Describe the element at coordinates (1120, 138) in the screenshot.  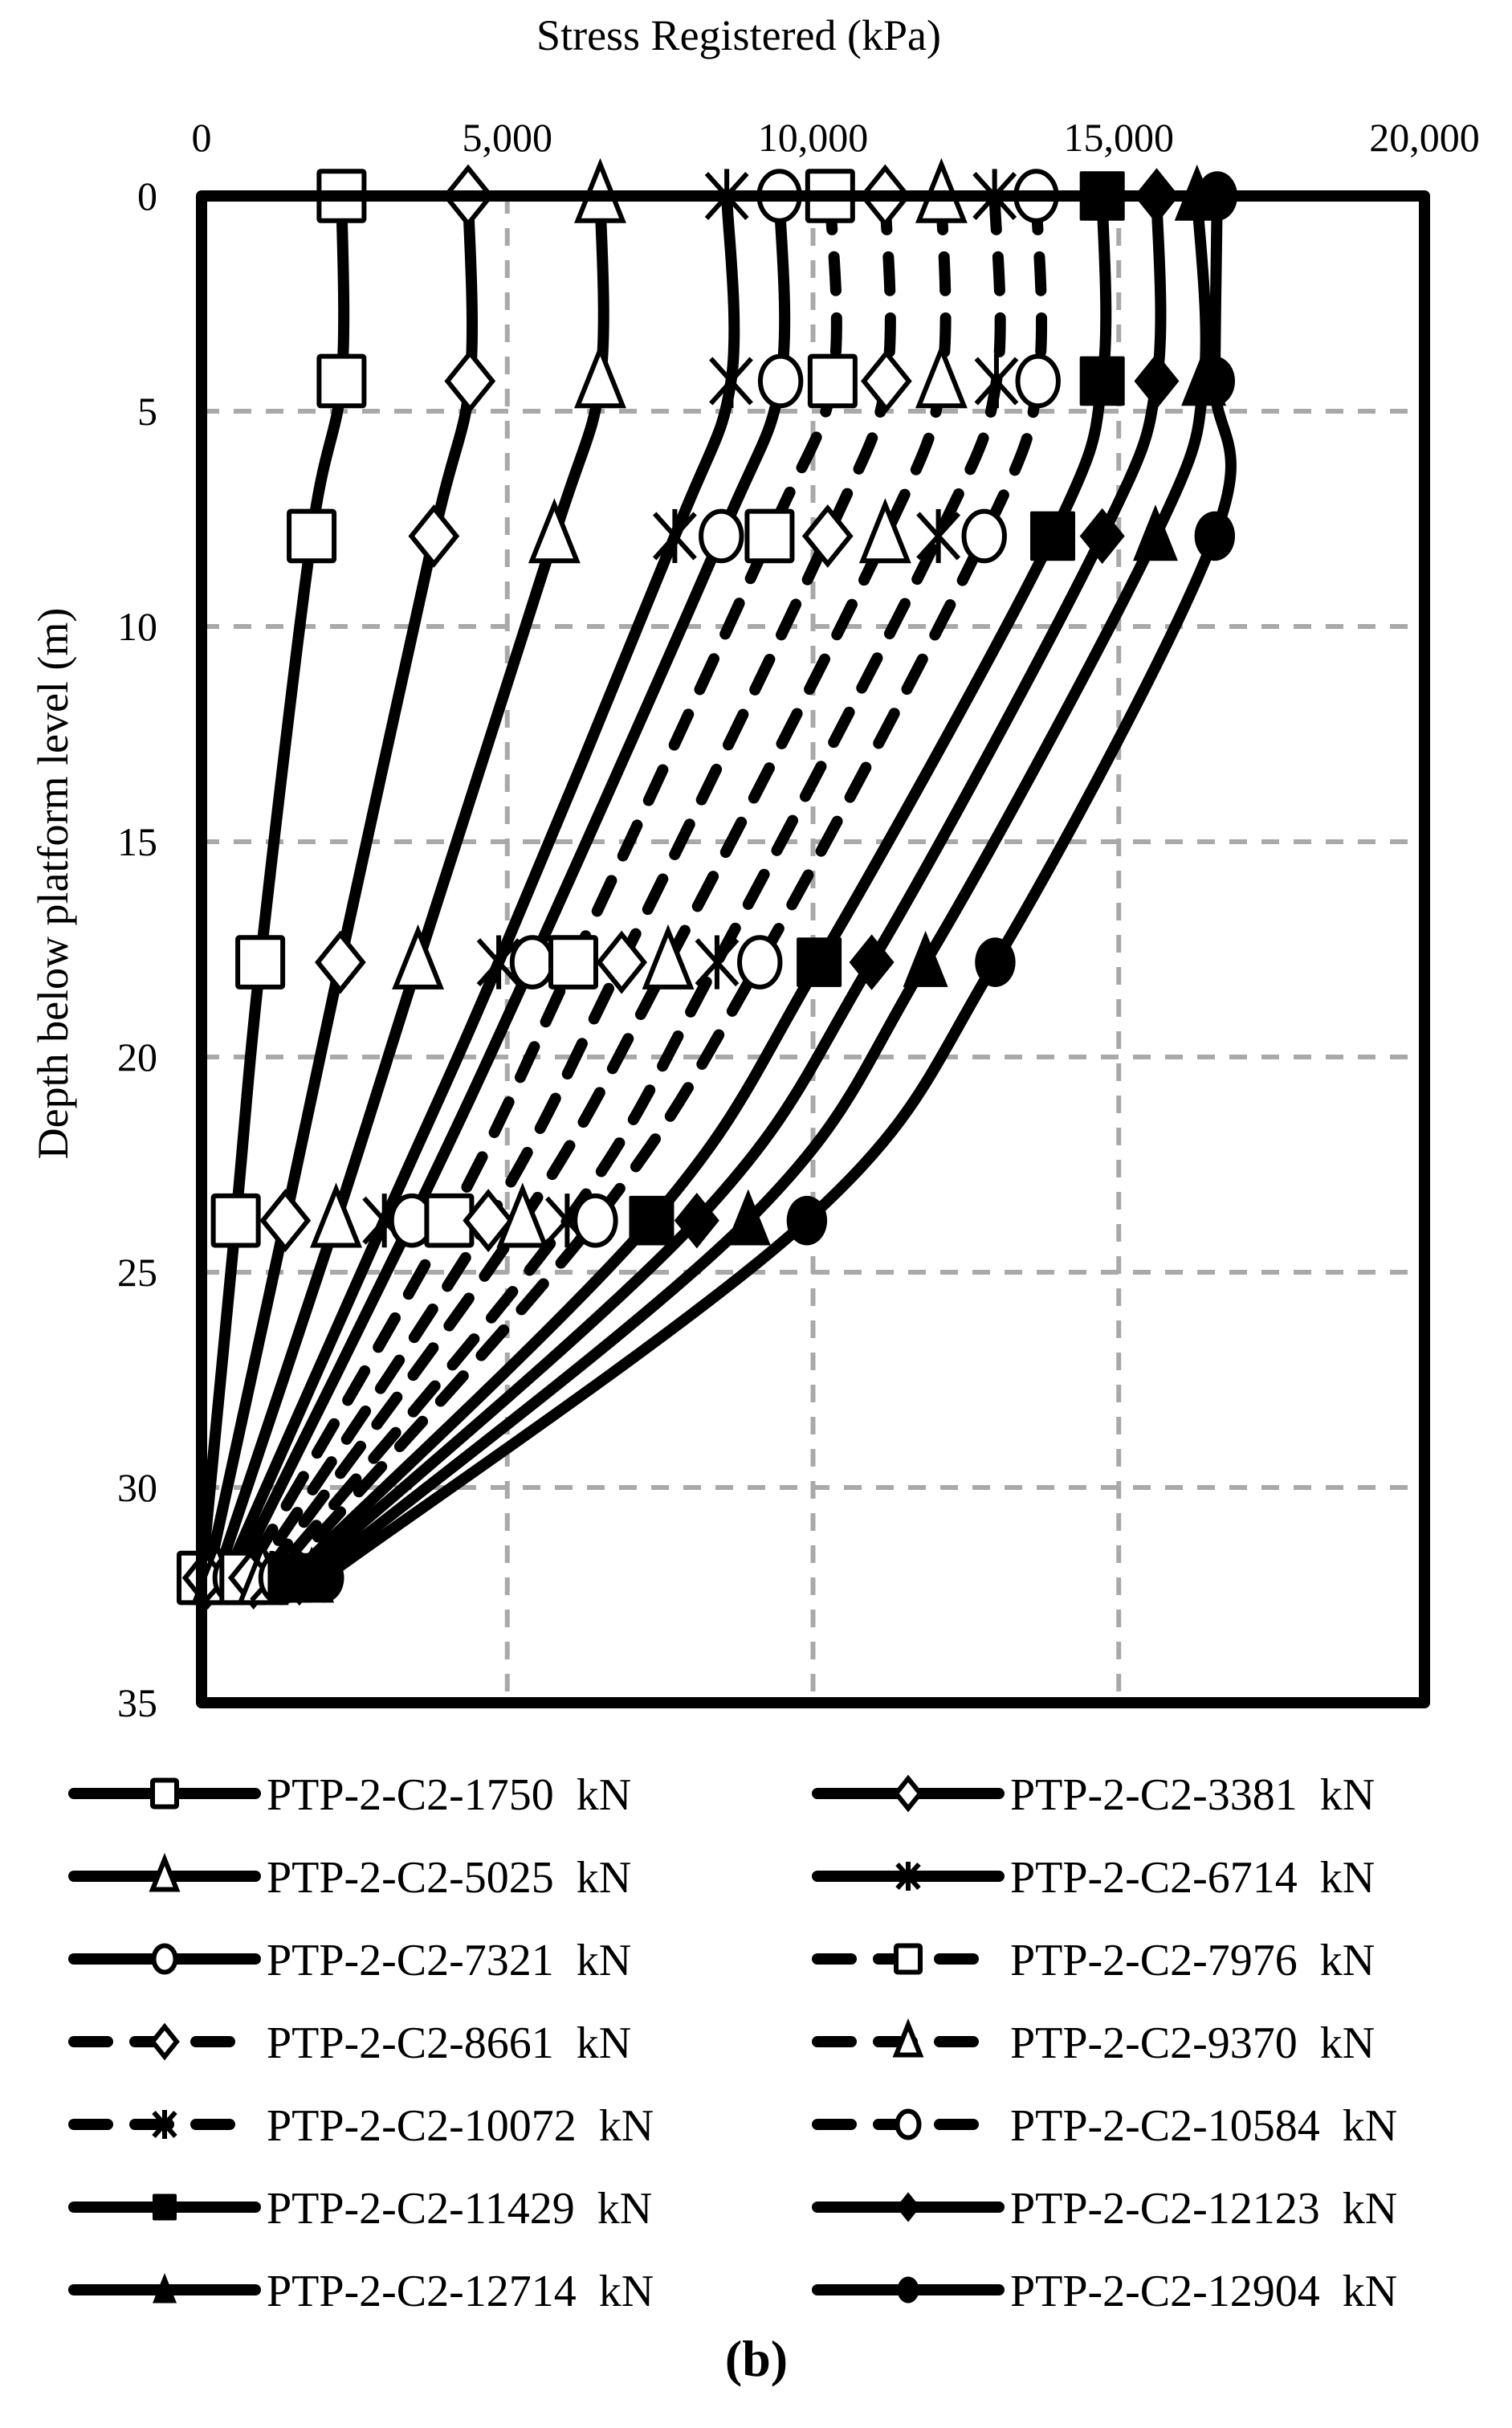
I see `x-tick-label: 15,000` at that location.